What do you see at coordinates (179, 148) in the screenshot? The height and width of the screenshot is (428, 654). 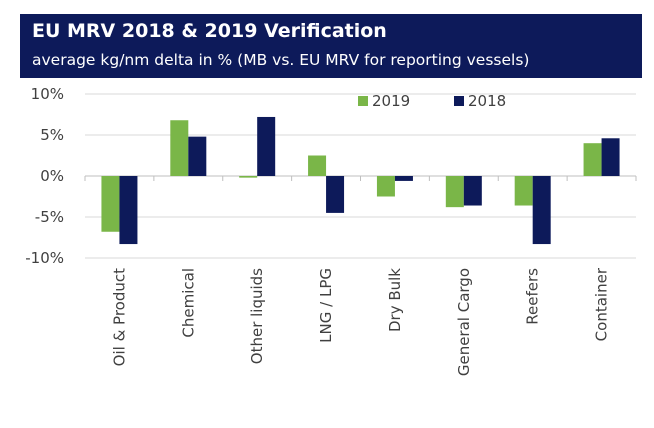 I see `bar-2019-chemical` at bounding box center [179, 148].